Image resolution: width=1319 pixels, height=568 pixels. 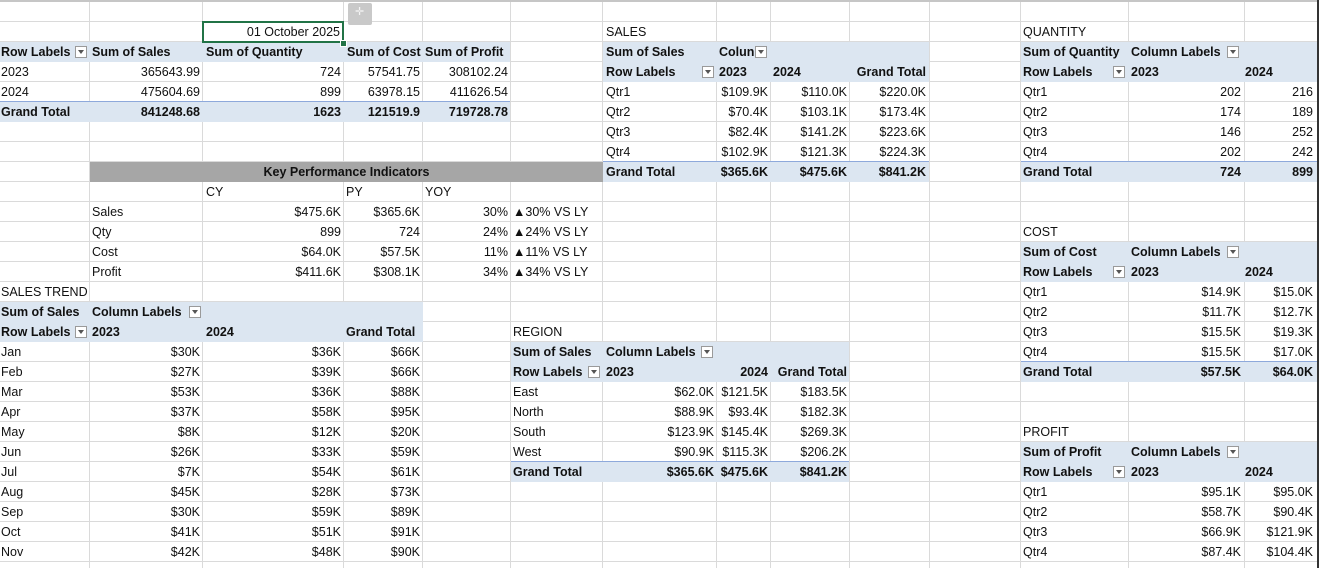 What do you see at coordinates (761, 52) in the screenshot?
I see `sales-q-col-filter-button` at bounding box center [761, 52].